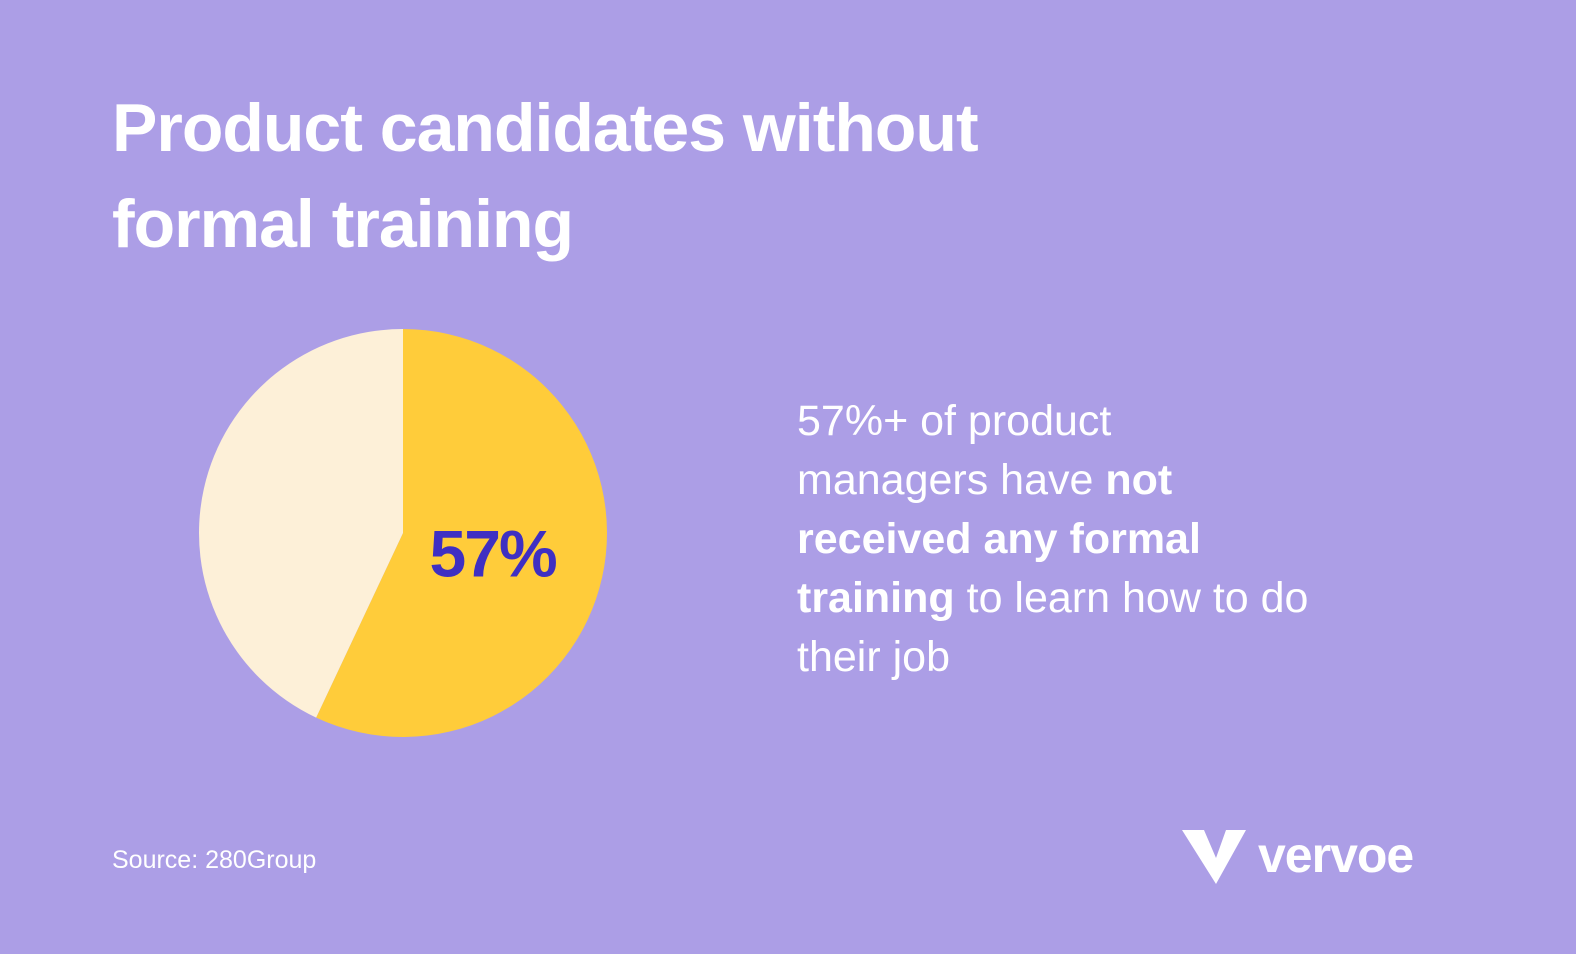 This screenshot has width=1576, height=954. What do you see at coordinates (1052, 657) in the screenshot?
I see `description-line: their job` at bounding box center [1052, 657].